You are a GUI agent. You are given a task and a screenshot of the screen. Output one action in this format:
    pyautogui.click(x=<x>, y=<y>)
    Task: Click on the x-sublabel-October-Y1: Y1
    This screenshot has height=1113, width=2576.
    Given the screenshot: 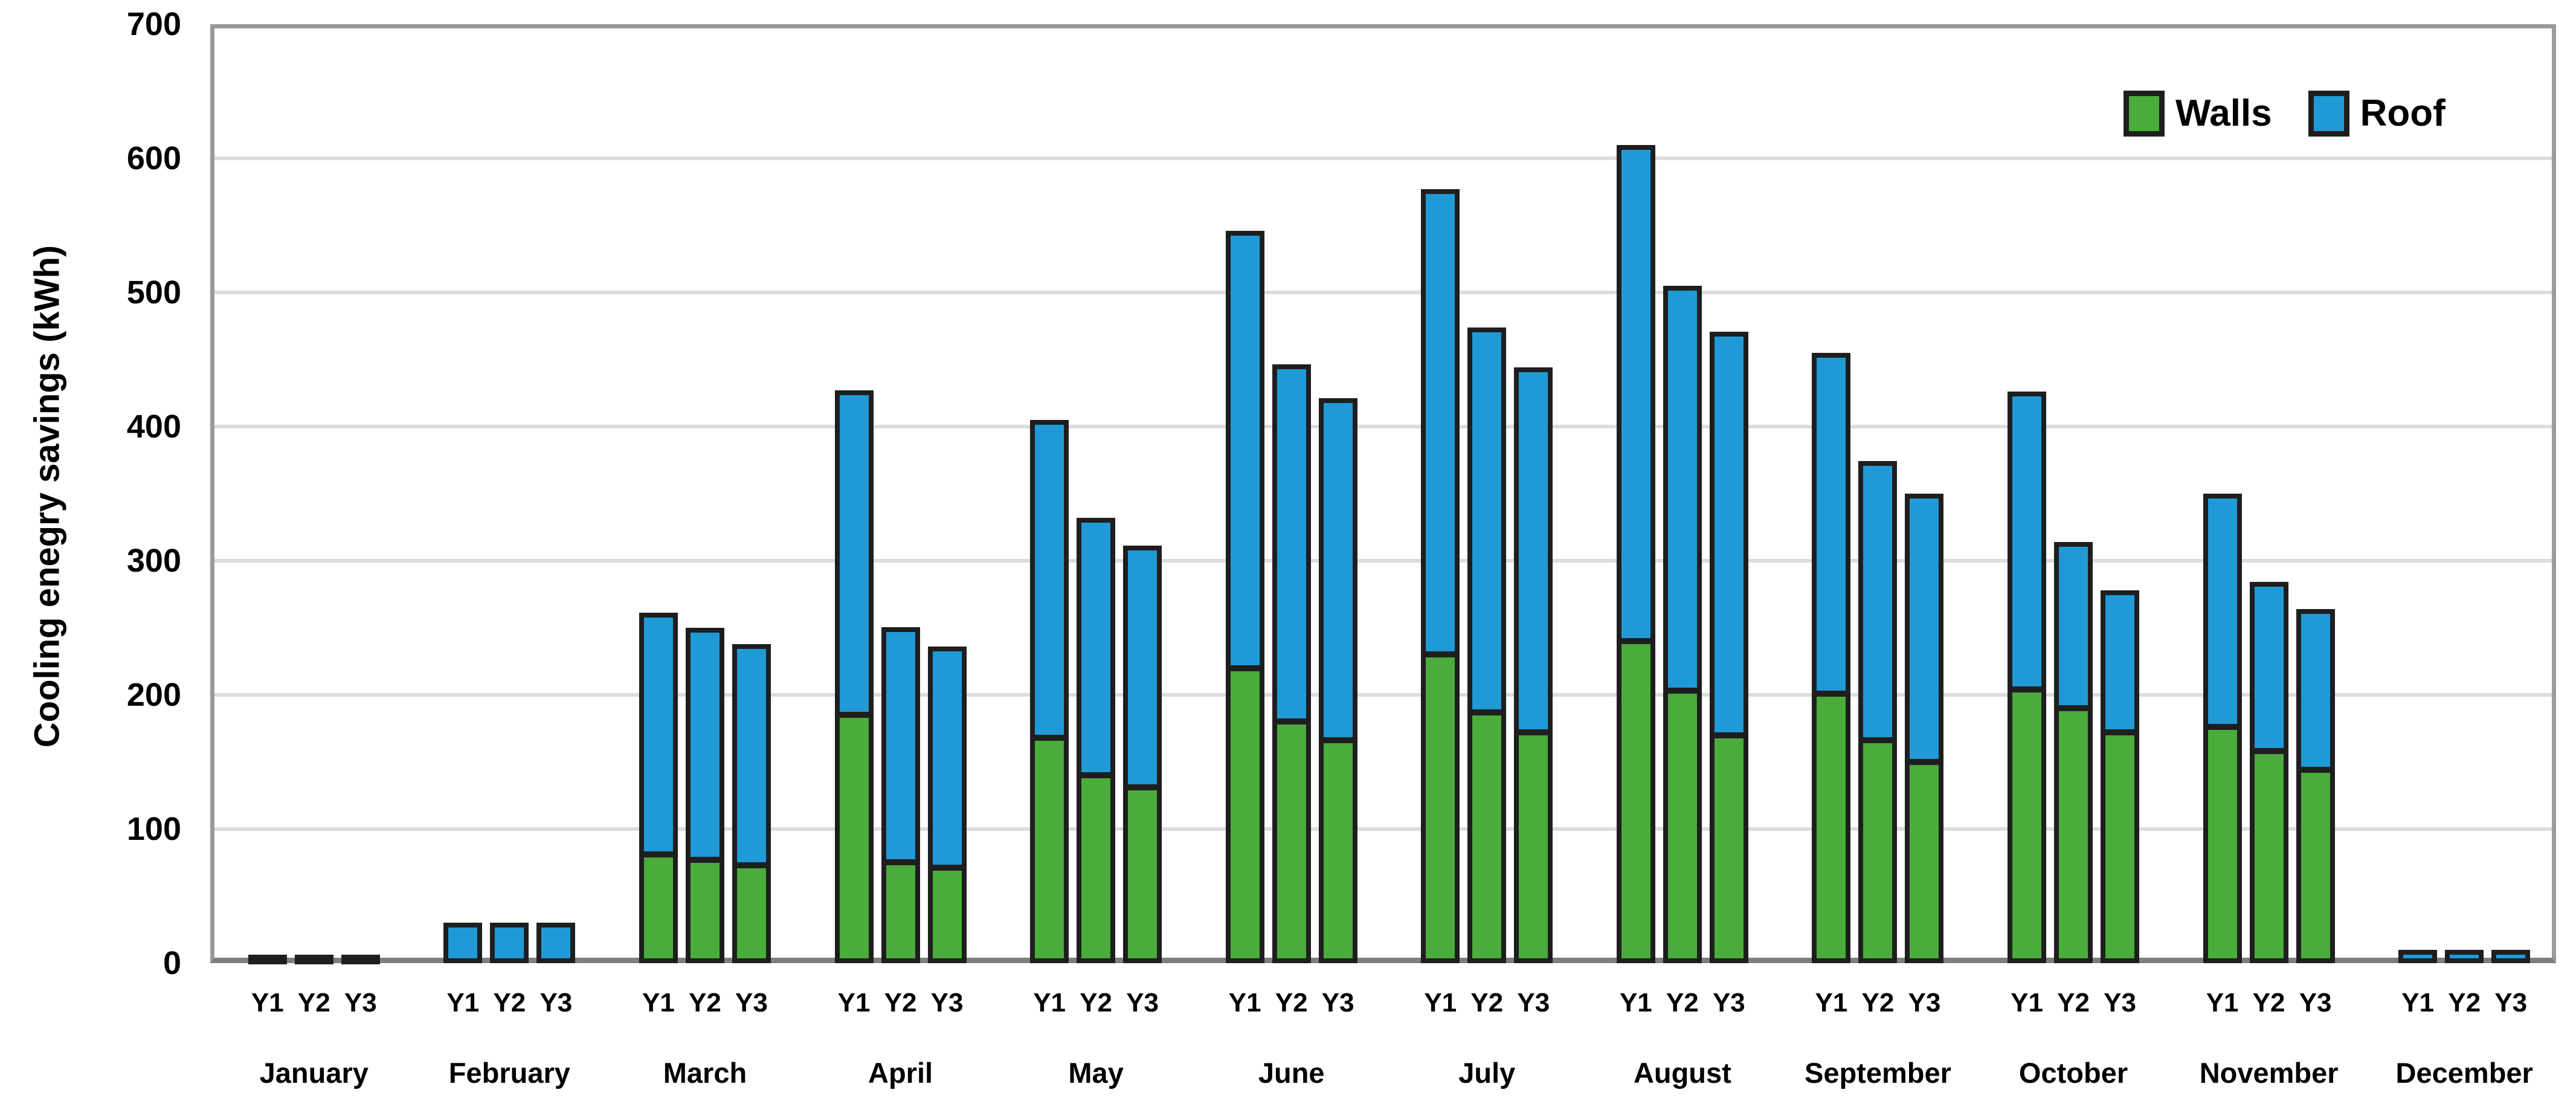 What is the action you would take?
    pyautogui.click(x=2027, y=1003)
    